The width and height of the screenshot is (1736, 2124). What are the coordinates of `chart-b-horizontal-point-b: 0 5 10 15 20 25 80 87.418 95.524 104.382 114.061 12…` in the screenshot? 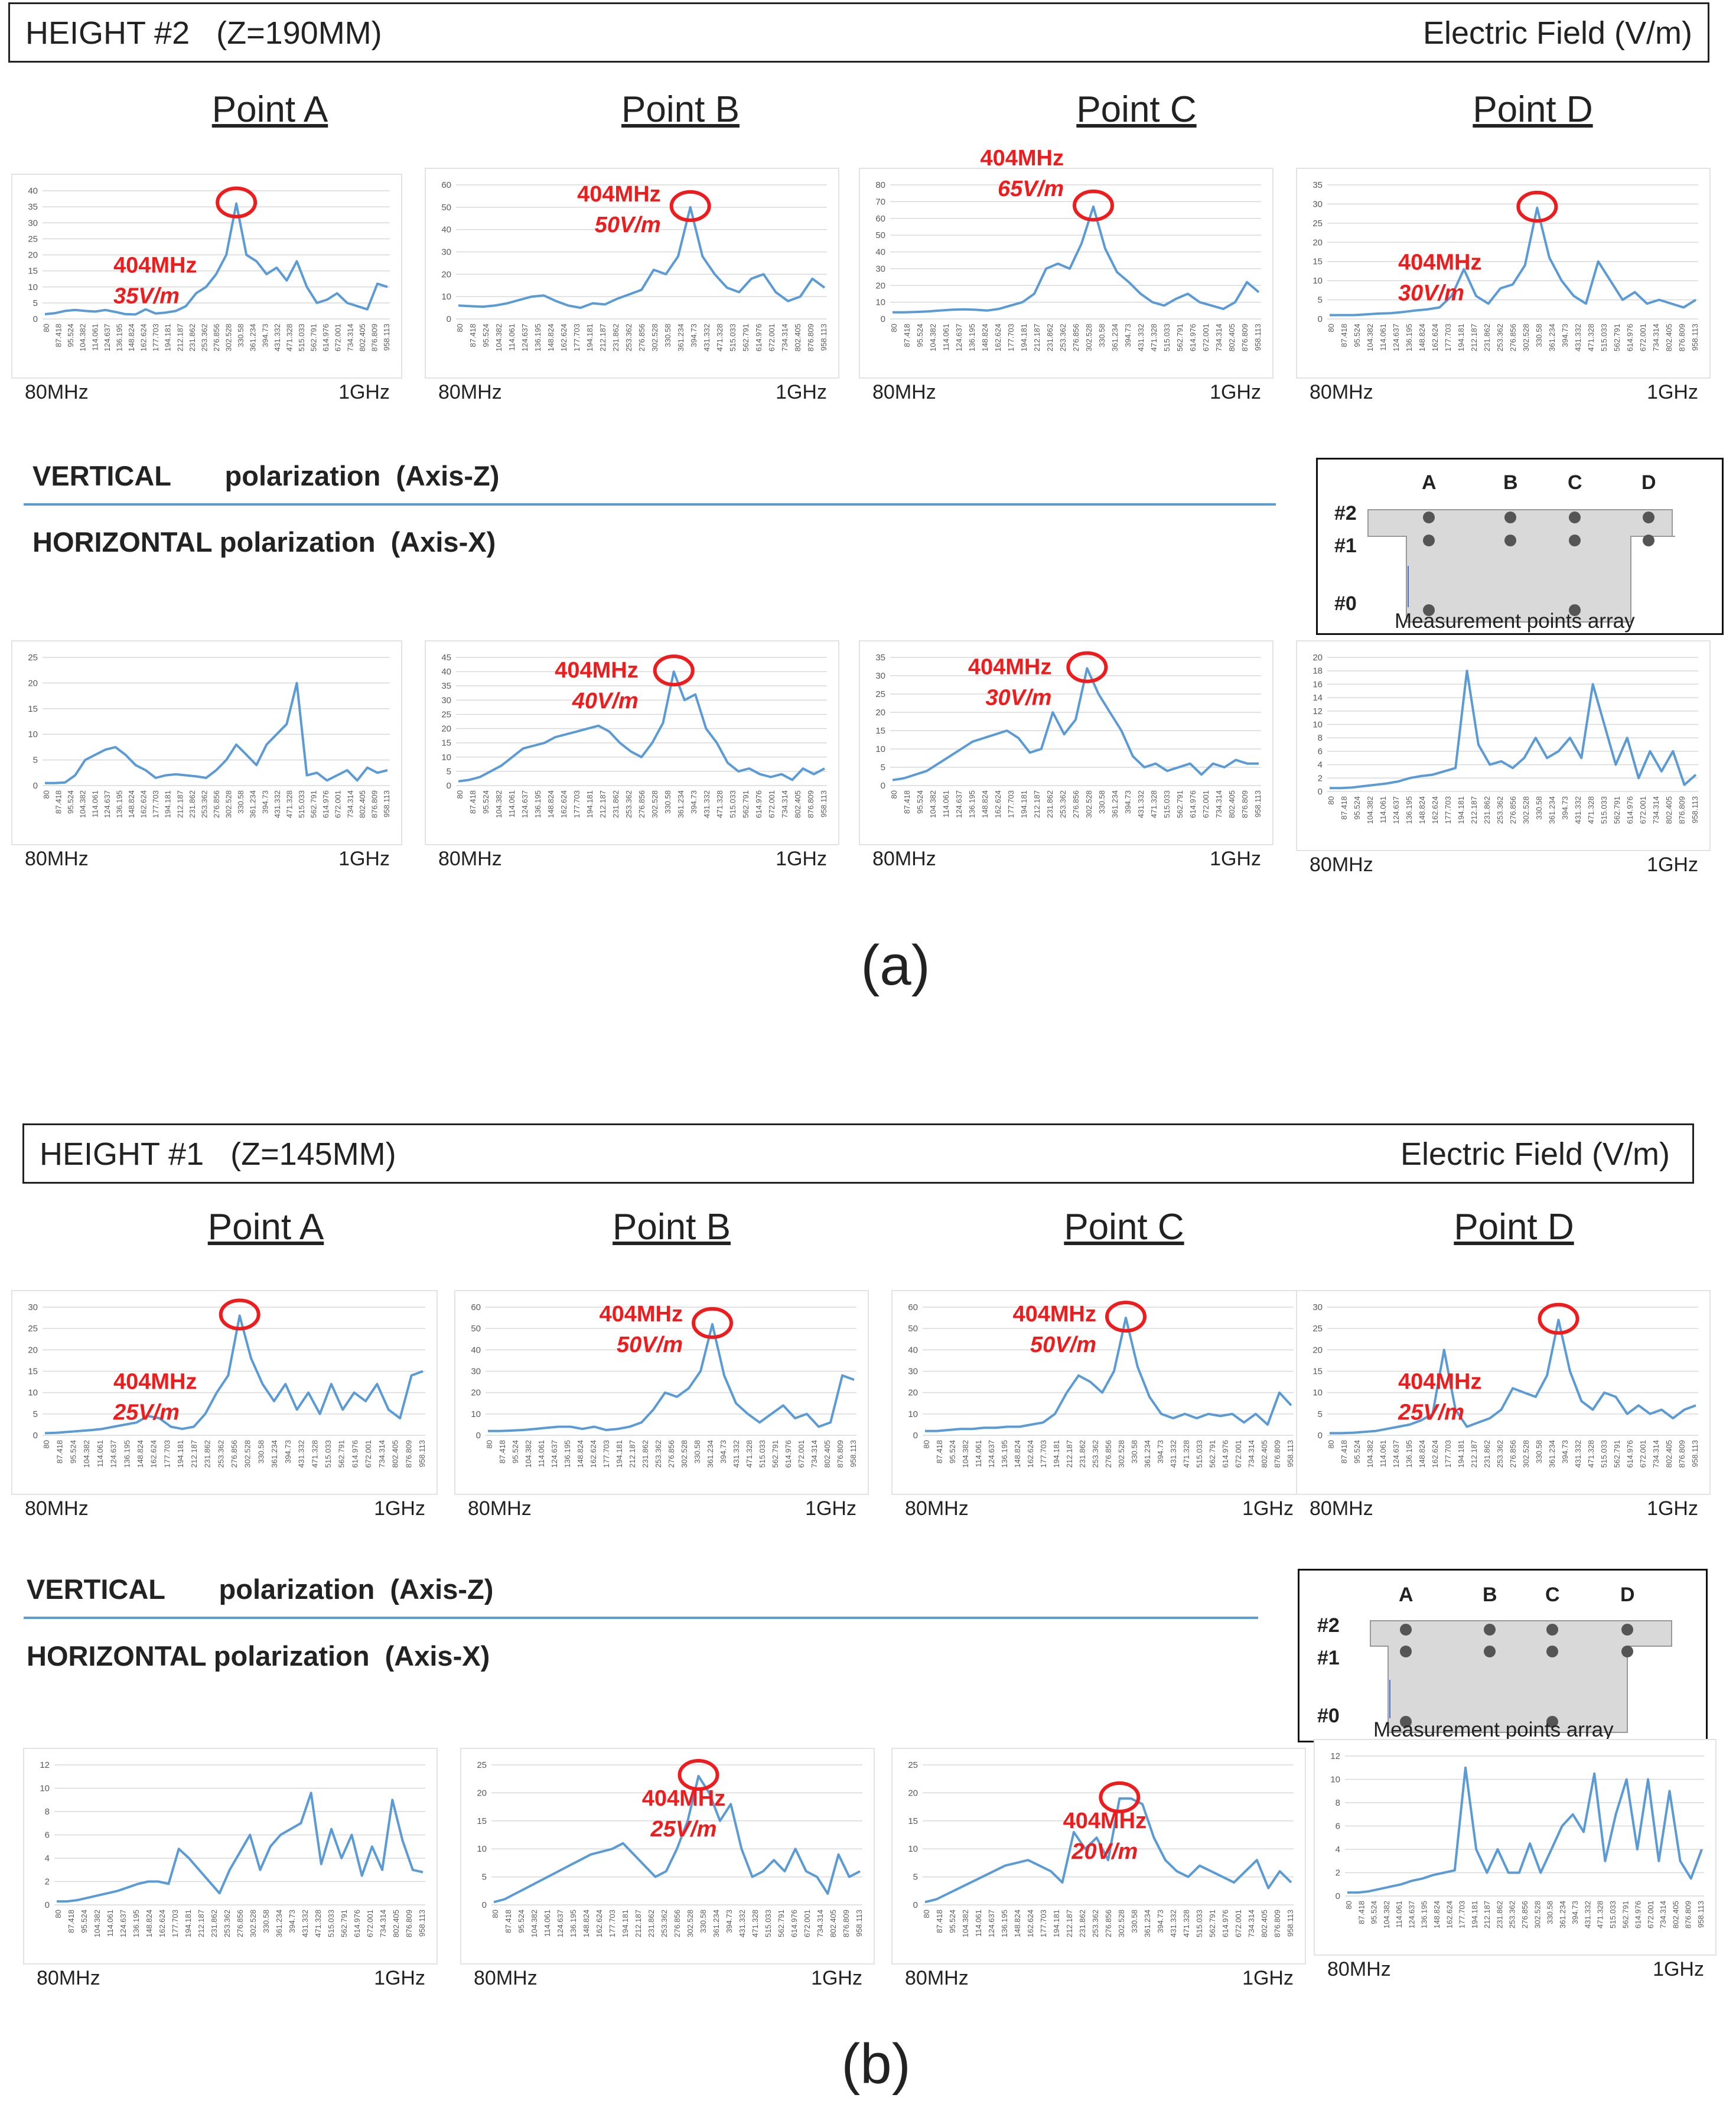 It's located at (667, 1868).